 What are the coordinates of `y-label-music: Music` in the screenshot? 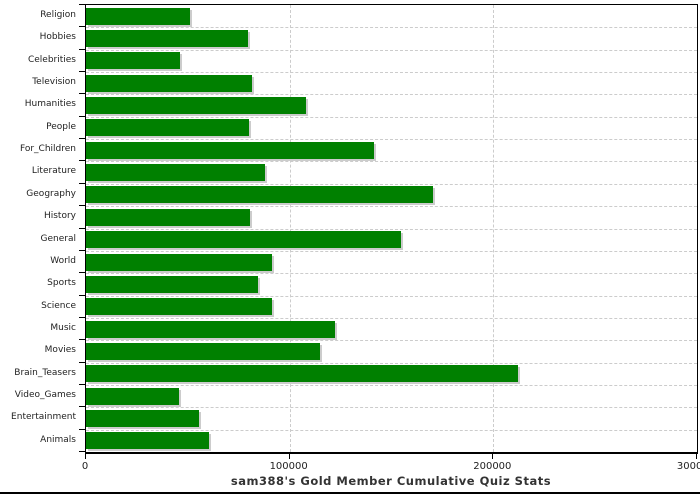 It's located at (63, 327).